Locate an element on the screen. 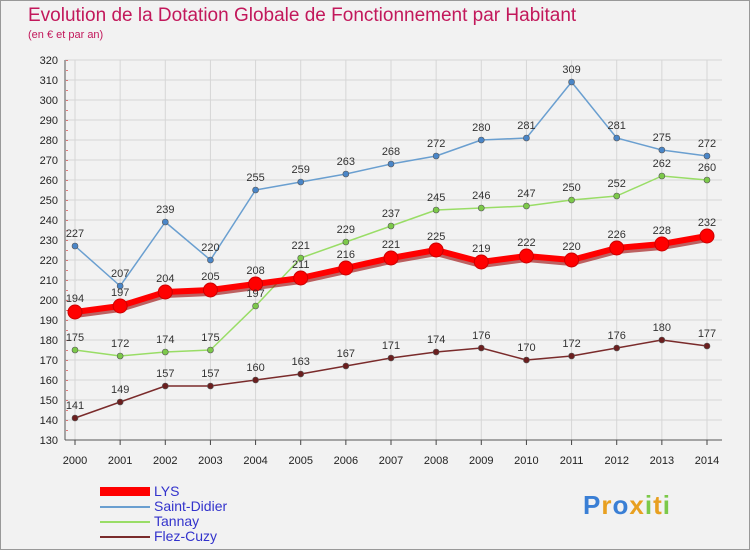  proxiti-logo: Proxiti is located at coordinates (627, 505).